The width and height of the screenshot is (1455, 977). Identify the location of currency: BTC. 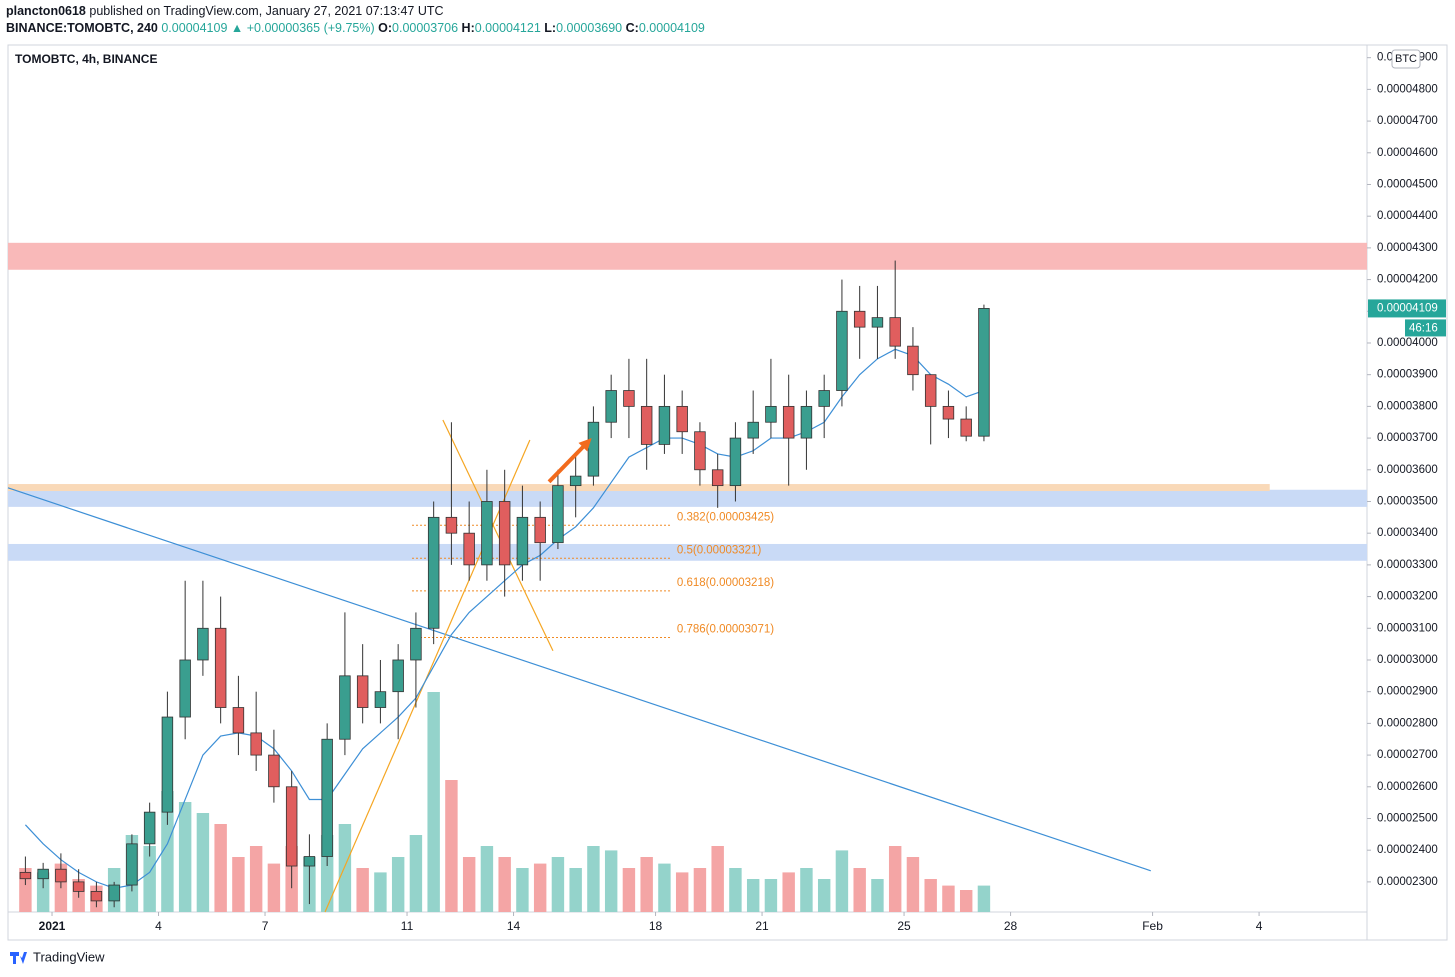
(1406, 59).